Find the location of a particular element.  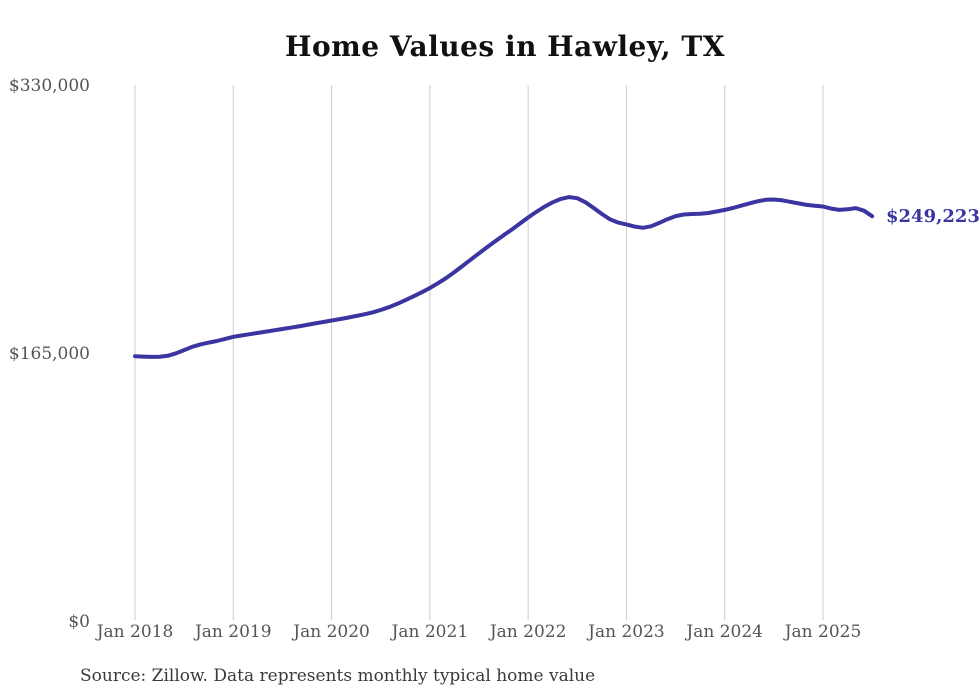

chart-title: Home Values in Hawley, TX is located at coordinates (505, 46).